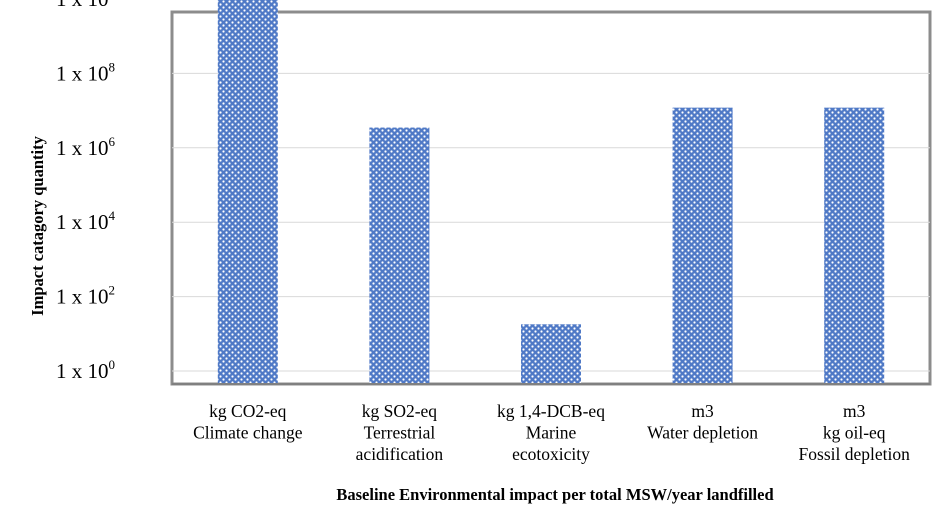 The image size is (937, 507). Describe the element at coordinates (551, 432) in the screenshot. I see `category-label: kg 1,4-DCB-eq Marine ecotoxicity` at that location.